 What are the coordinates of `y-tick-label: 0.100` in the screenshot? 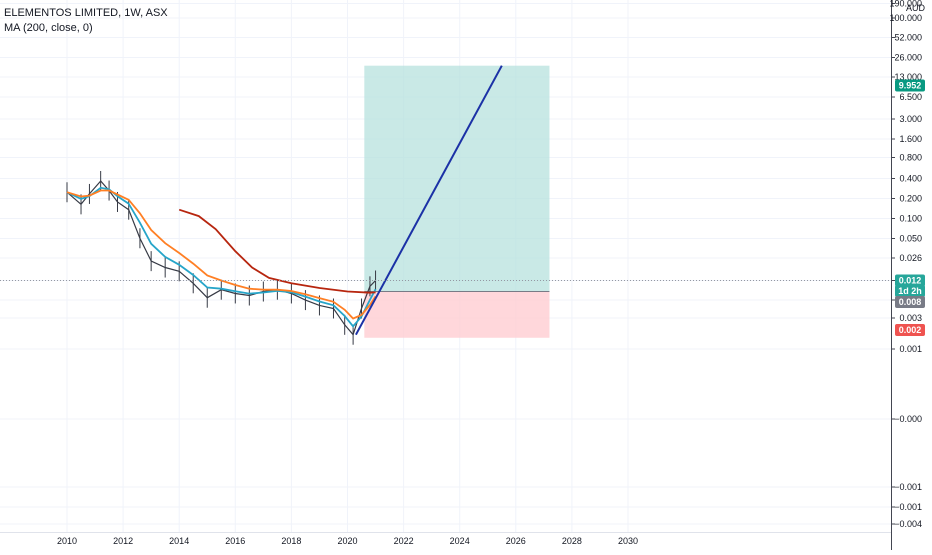 It's located at (910, 219).